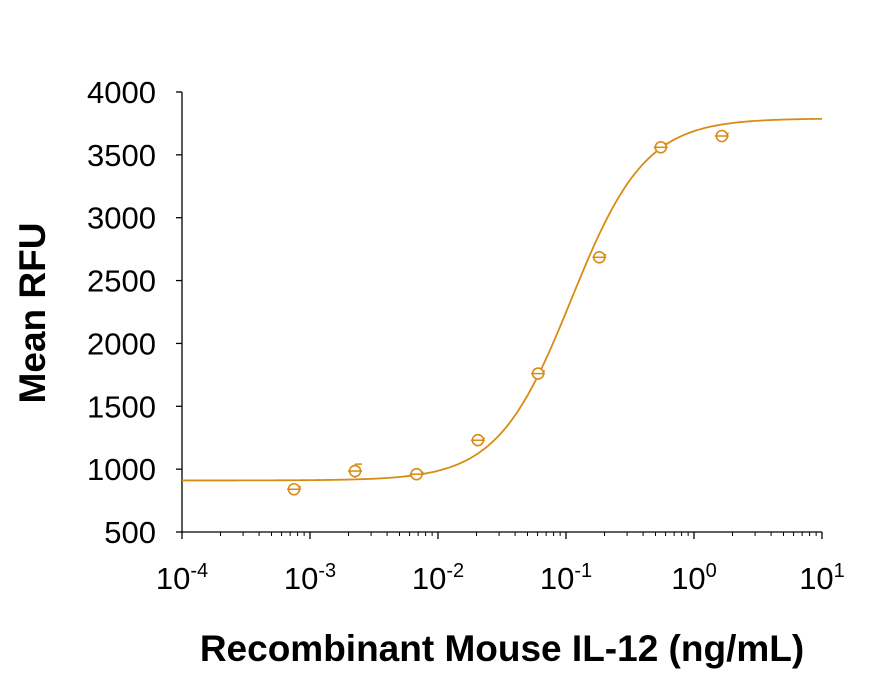  What do you see at coordinates (121, 406) in the screenshot?
I see `y-tick-label: 1500` at bounding box center [121, 406].